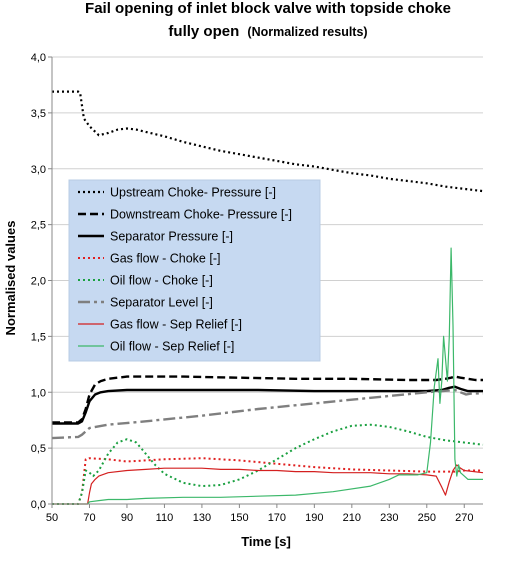 This screenshot has height=561, width=507. Describe the element at coordinates (38, 58) in the screenshot. I see `y-tick-label: 4,0` at that location.